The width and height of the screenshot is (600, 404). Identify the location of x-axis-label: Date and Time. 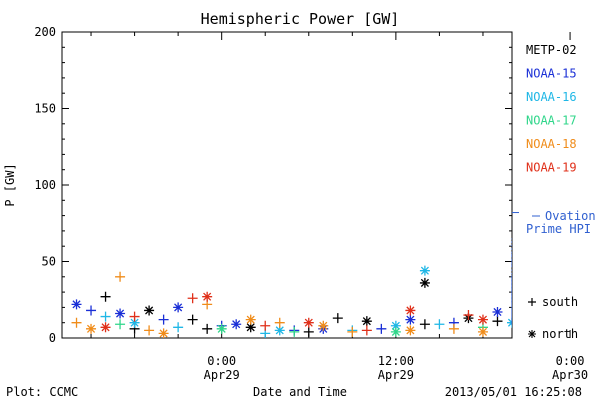
(300, 392).